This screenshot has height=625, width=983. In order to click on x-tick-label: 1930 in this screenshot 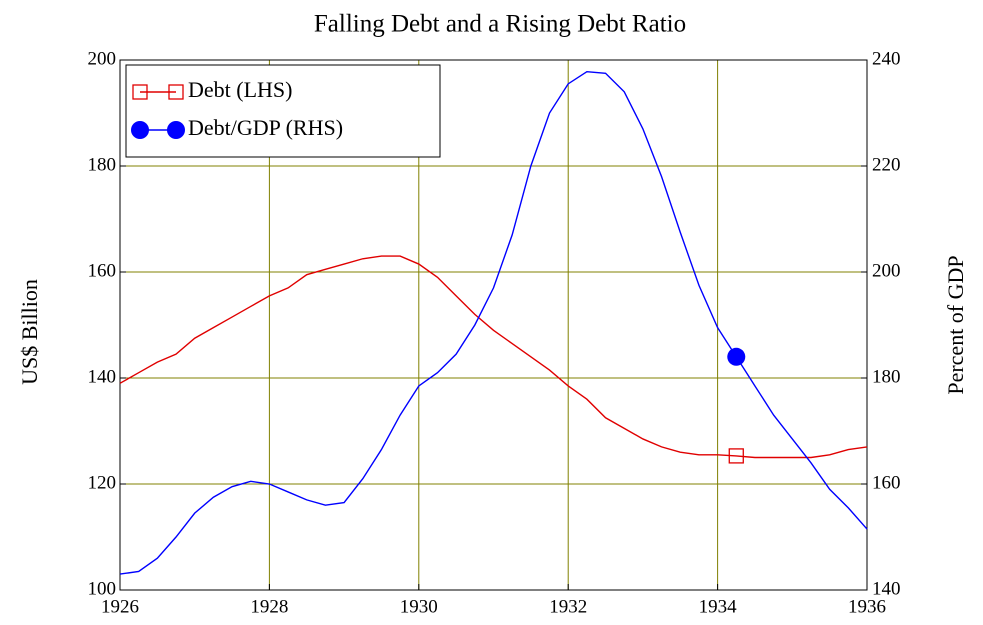, I will do `click(419, 606)`.